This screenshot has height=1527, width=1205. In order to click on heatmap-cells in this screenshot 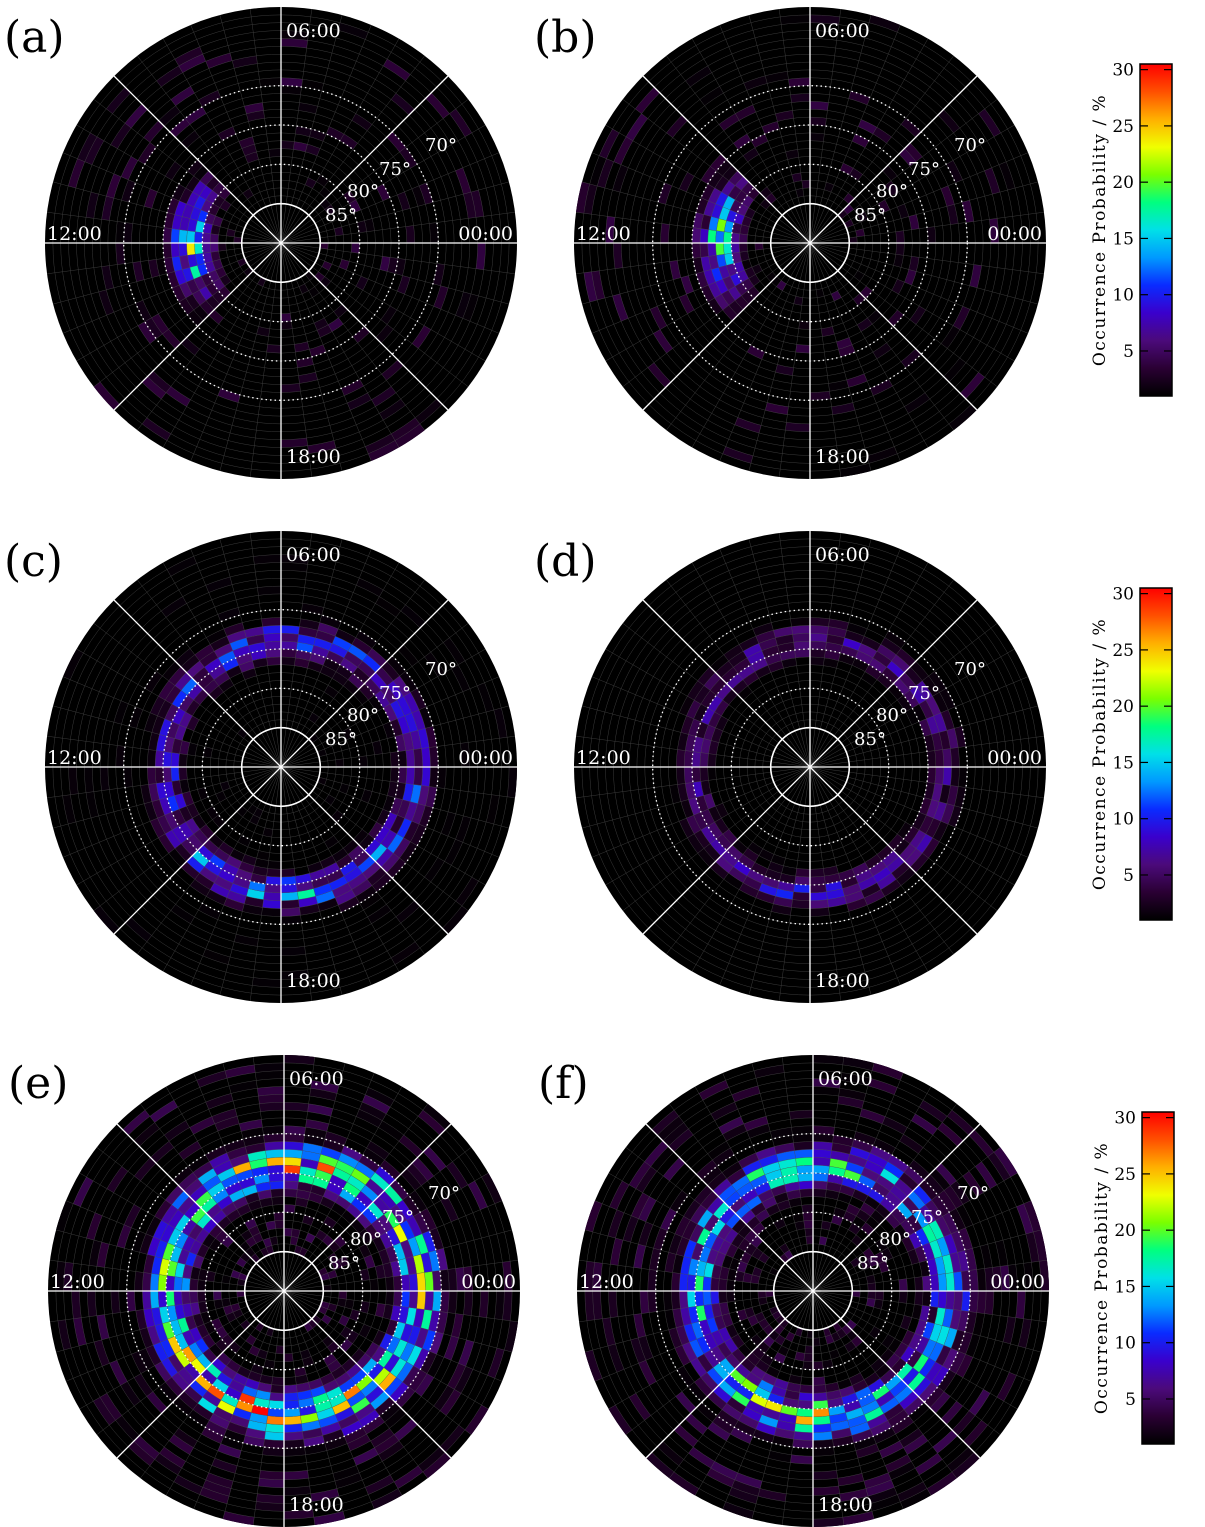, I will do `click(818, 767)`.